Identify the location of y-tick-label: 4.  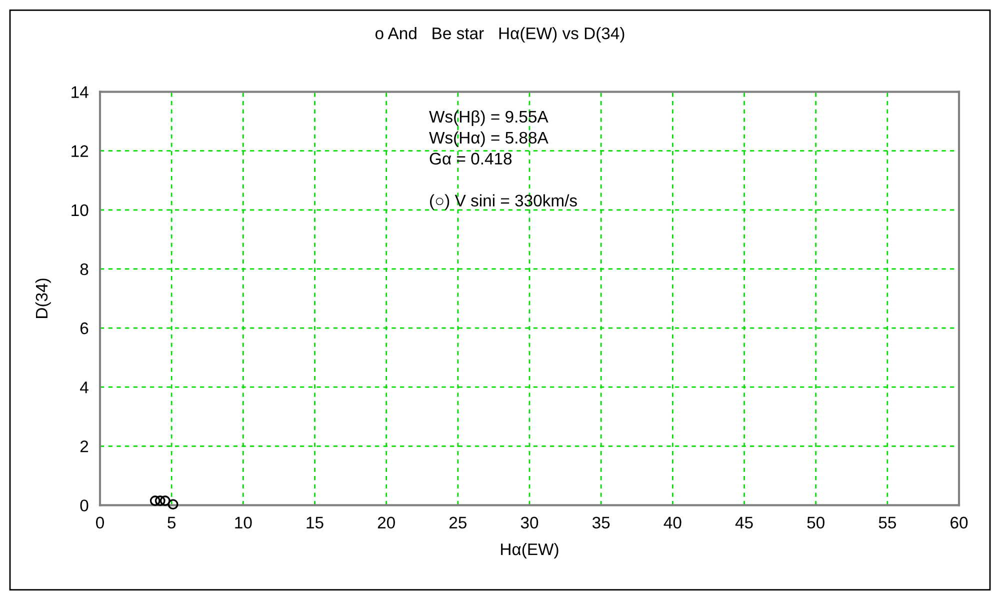
(84, 388).